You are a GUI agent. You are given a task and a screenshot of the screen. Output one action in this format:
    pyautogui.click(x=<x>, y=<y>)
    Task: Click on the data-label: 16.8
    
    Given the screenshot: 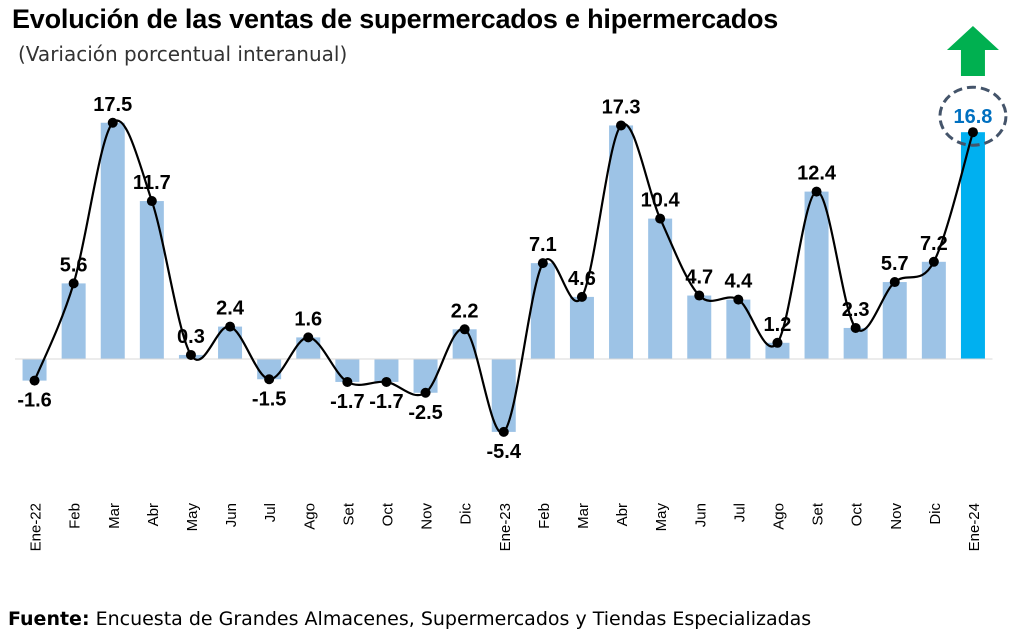 What is the action you would take?
    pyautogui.click(x=972, y=117)
    